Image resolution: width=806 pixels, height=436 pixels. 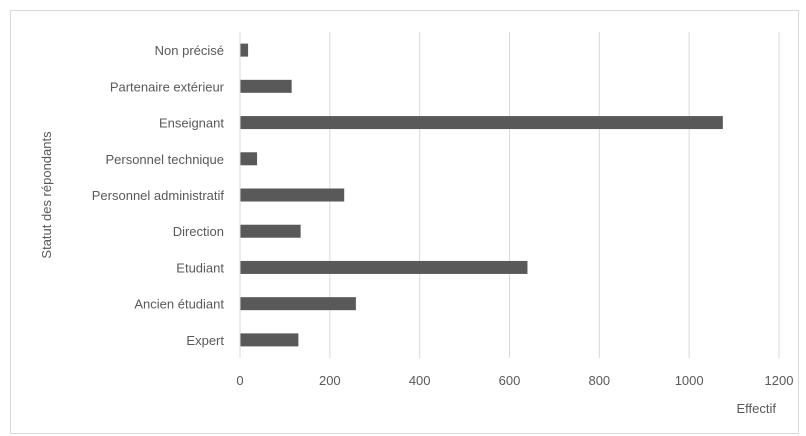 What do you see at coordinates (200, 267) in the screenshot?
I see `category-label-6: Etudiant` at bounding box center [200, 267].